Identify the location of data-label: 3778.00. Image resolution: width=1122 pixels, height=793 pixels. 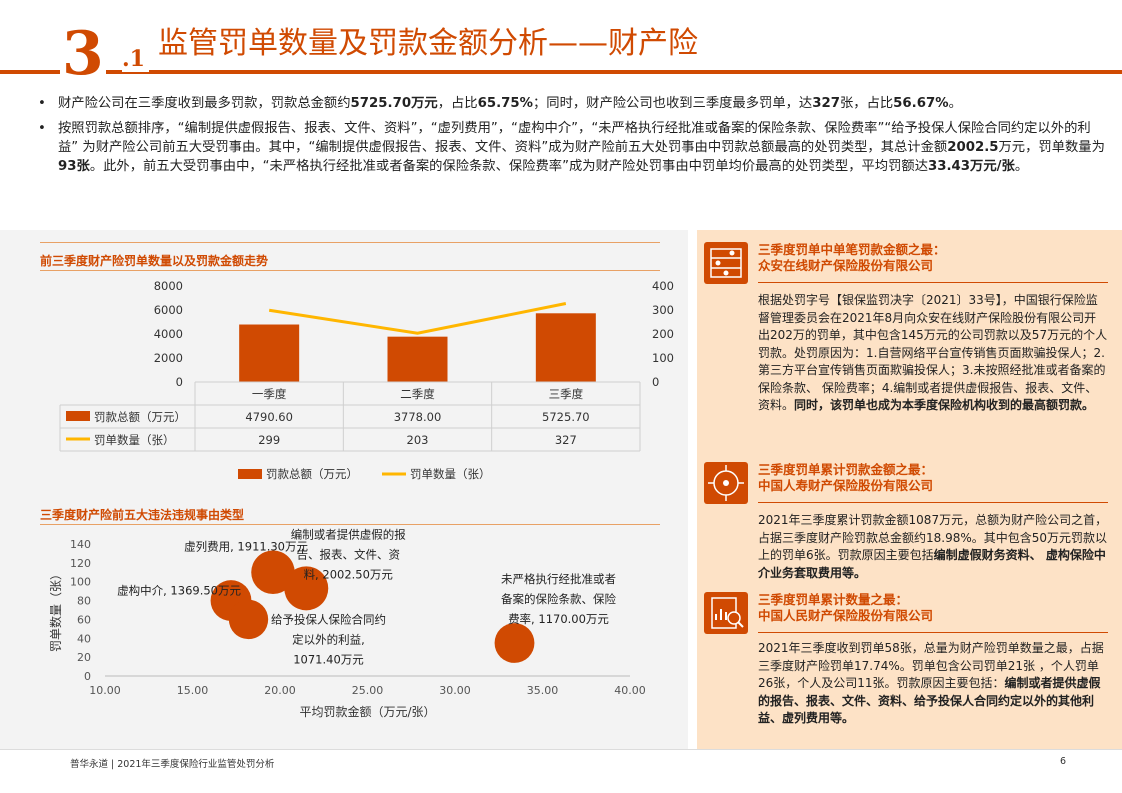
(418, 417).